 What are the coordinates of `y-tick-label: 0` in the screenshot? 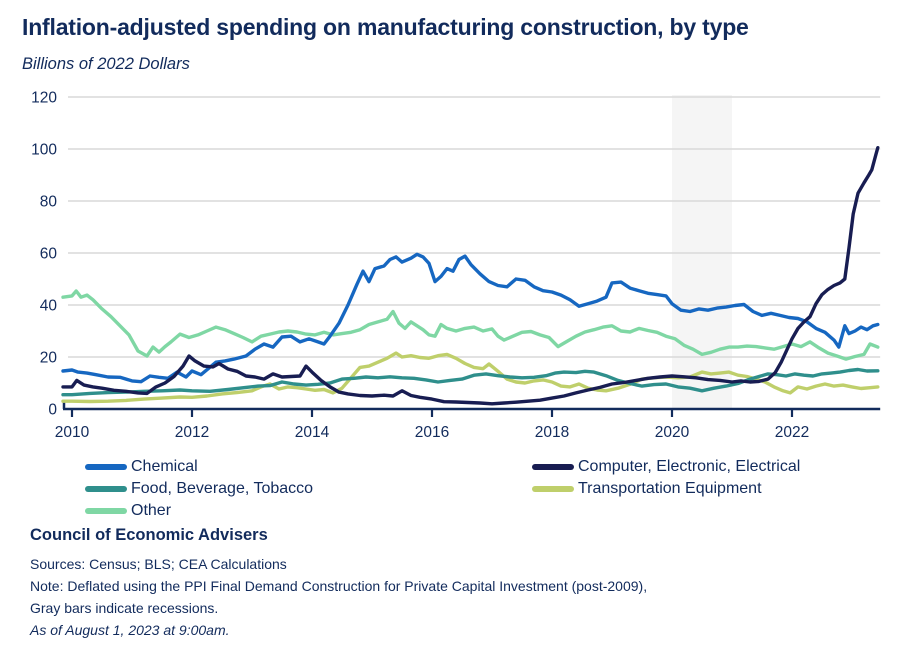 It's located at (52, 410).